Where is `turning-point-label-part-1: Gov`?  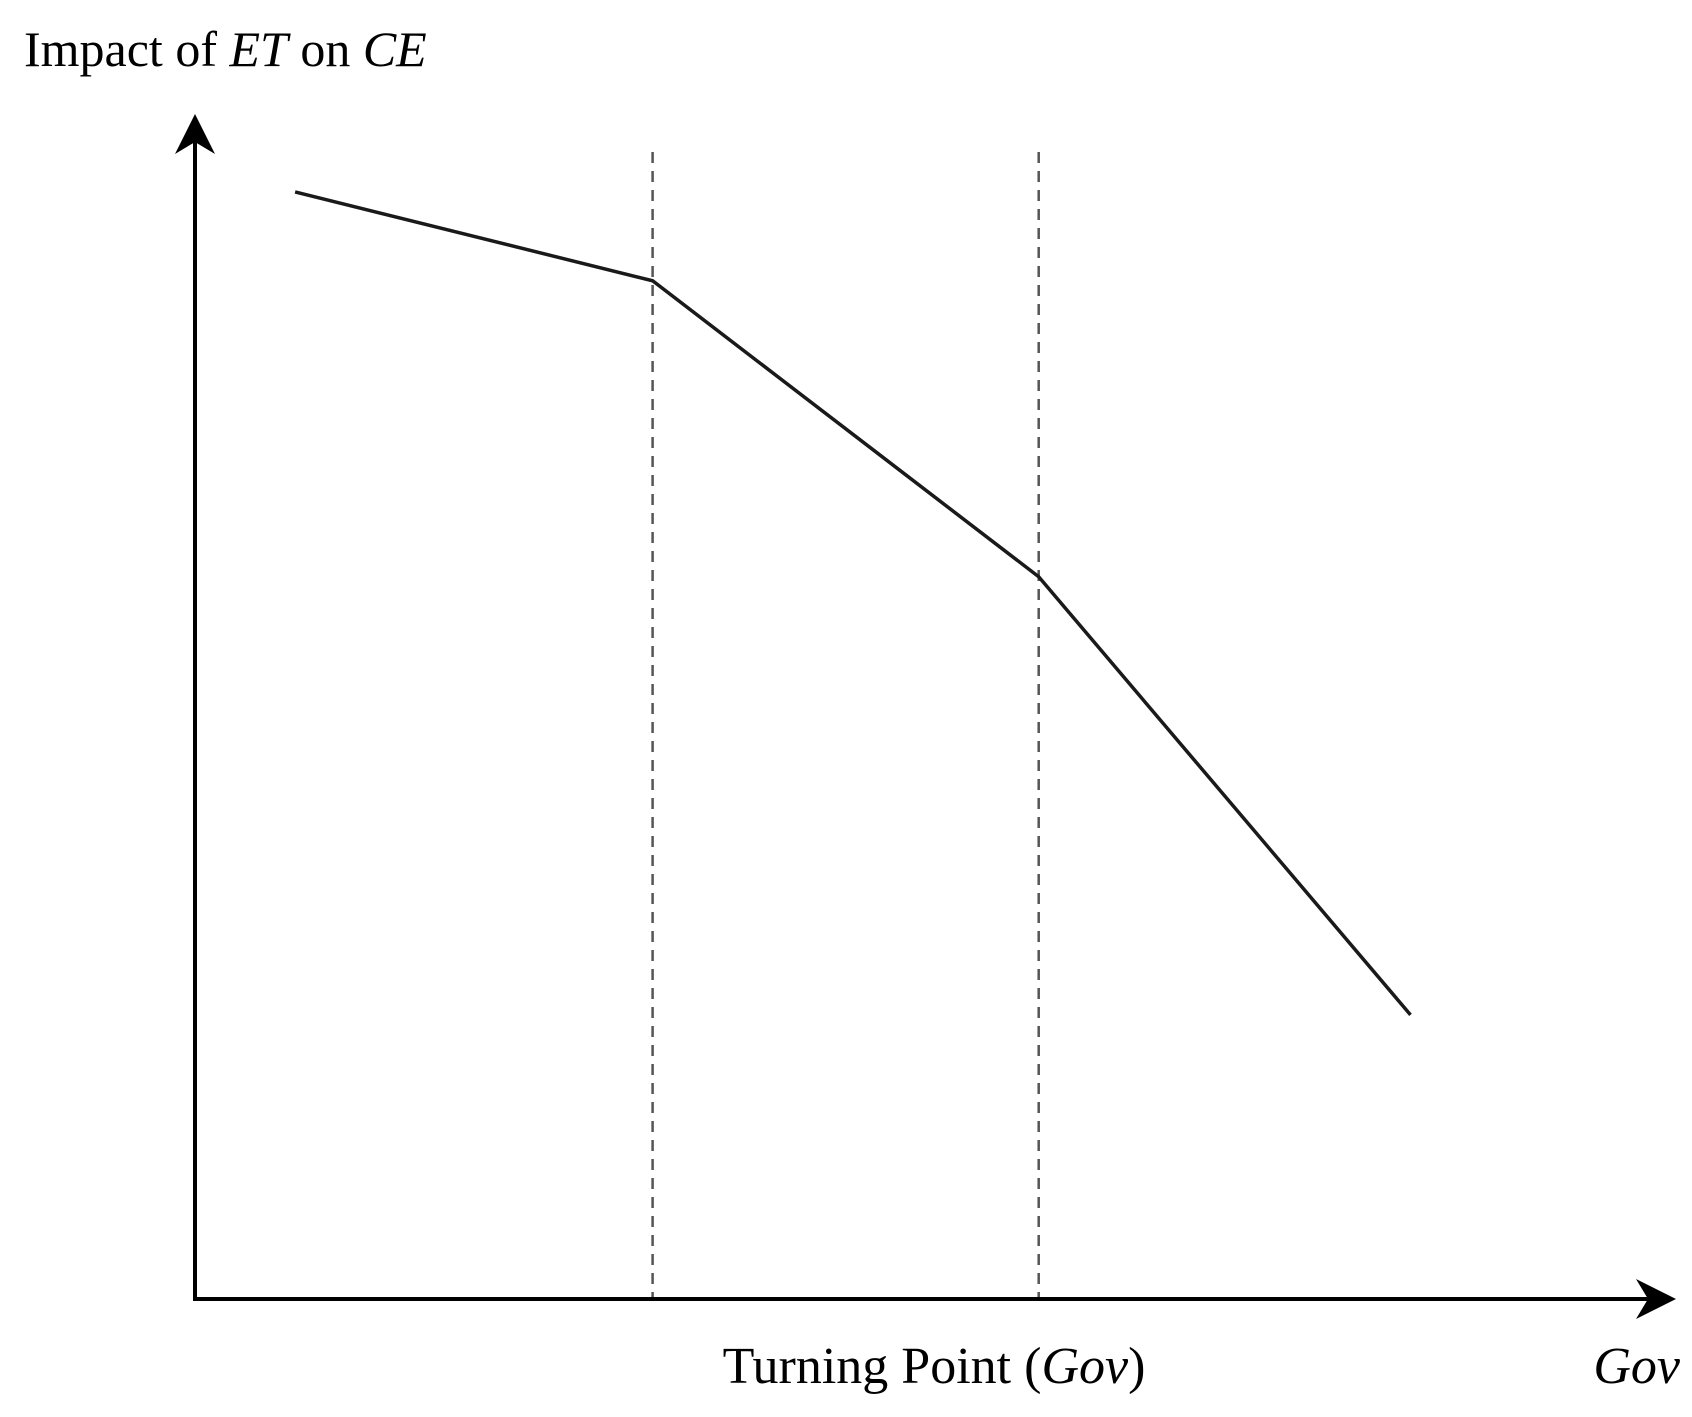 turning-point-label-part-1: Gov is located at coordinates (1085, 1366).